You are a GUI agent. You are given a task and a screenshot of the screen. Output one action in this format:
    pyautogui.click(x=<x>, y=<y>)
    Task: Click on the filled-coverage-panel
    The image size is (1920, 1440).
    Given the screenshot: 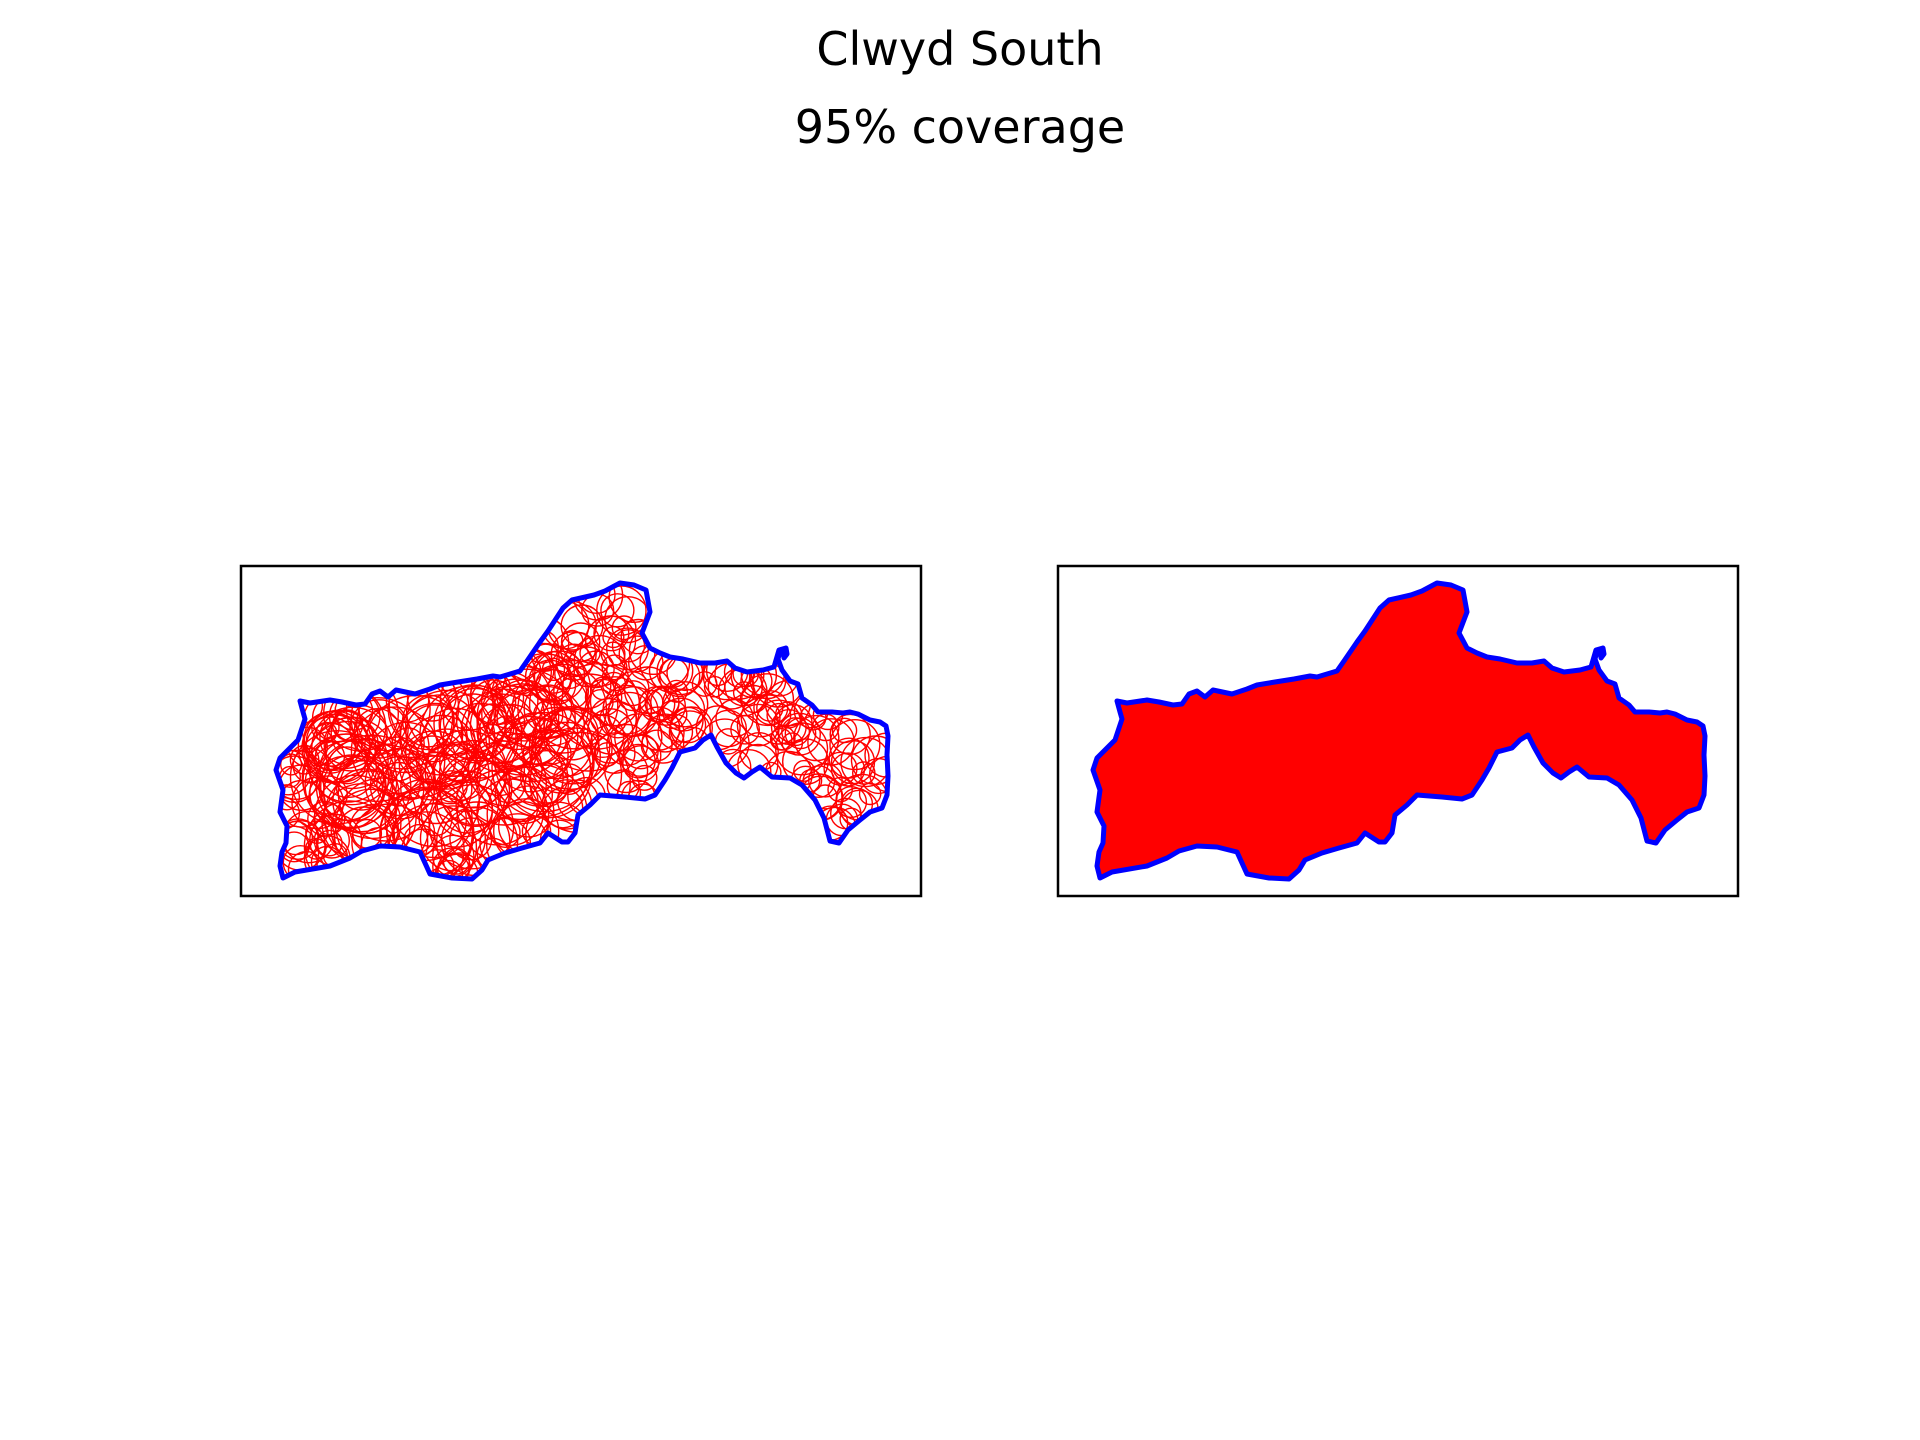 What is the action you would take?
    pyautogui.click(x=1398, y=731)
    